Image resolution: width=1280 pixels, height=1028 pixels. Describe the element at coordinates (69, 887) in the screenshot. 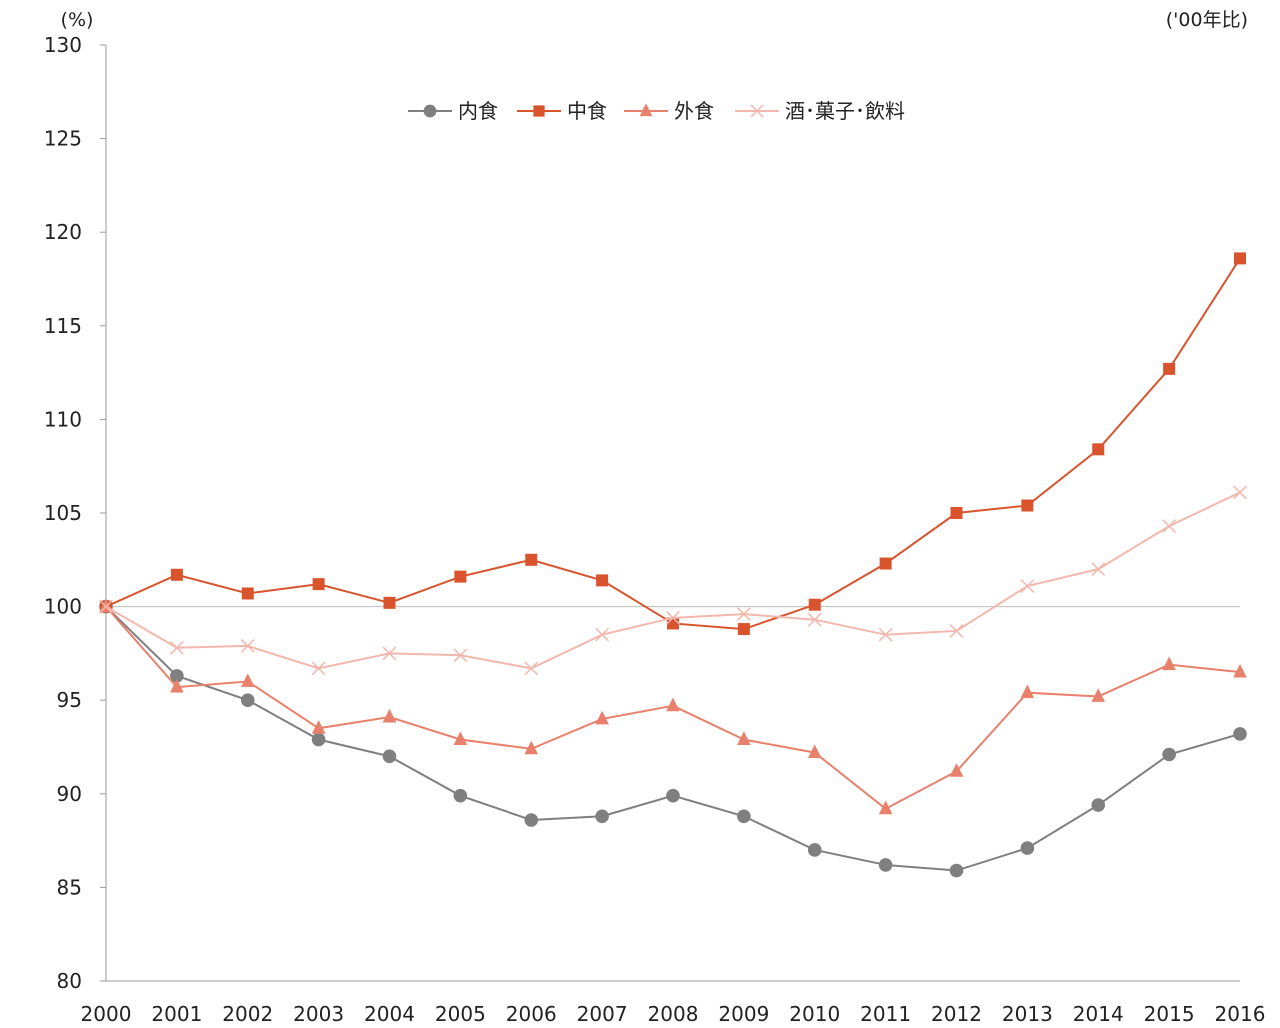

I see `y-tick-label: 85` at that location.